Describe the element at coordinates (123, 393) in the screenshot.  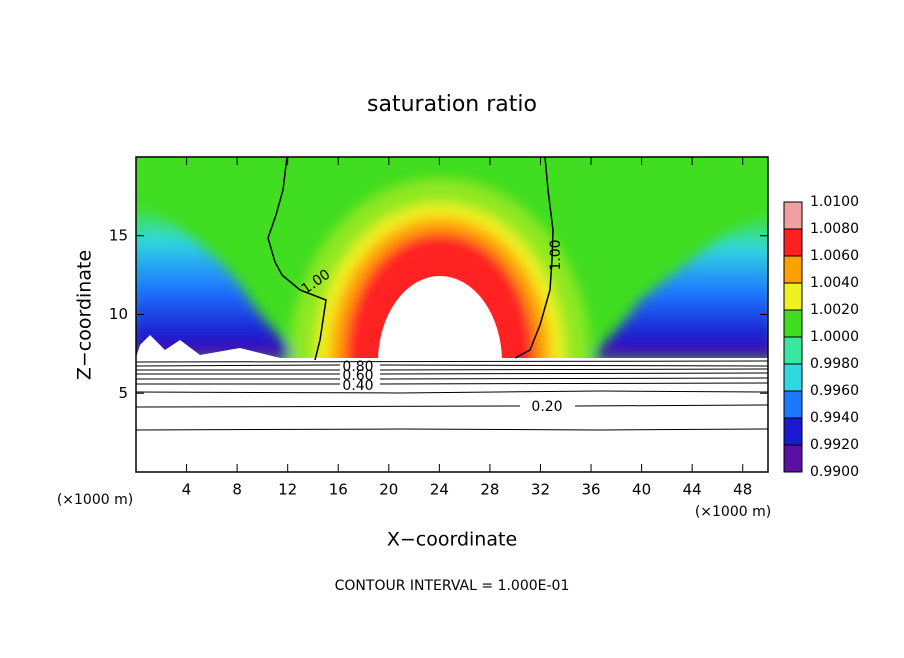
I see `y-tick-label: 5` at that location.